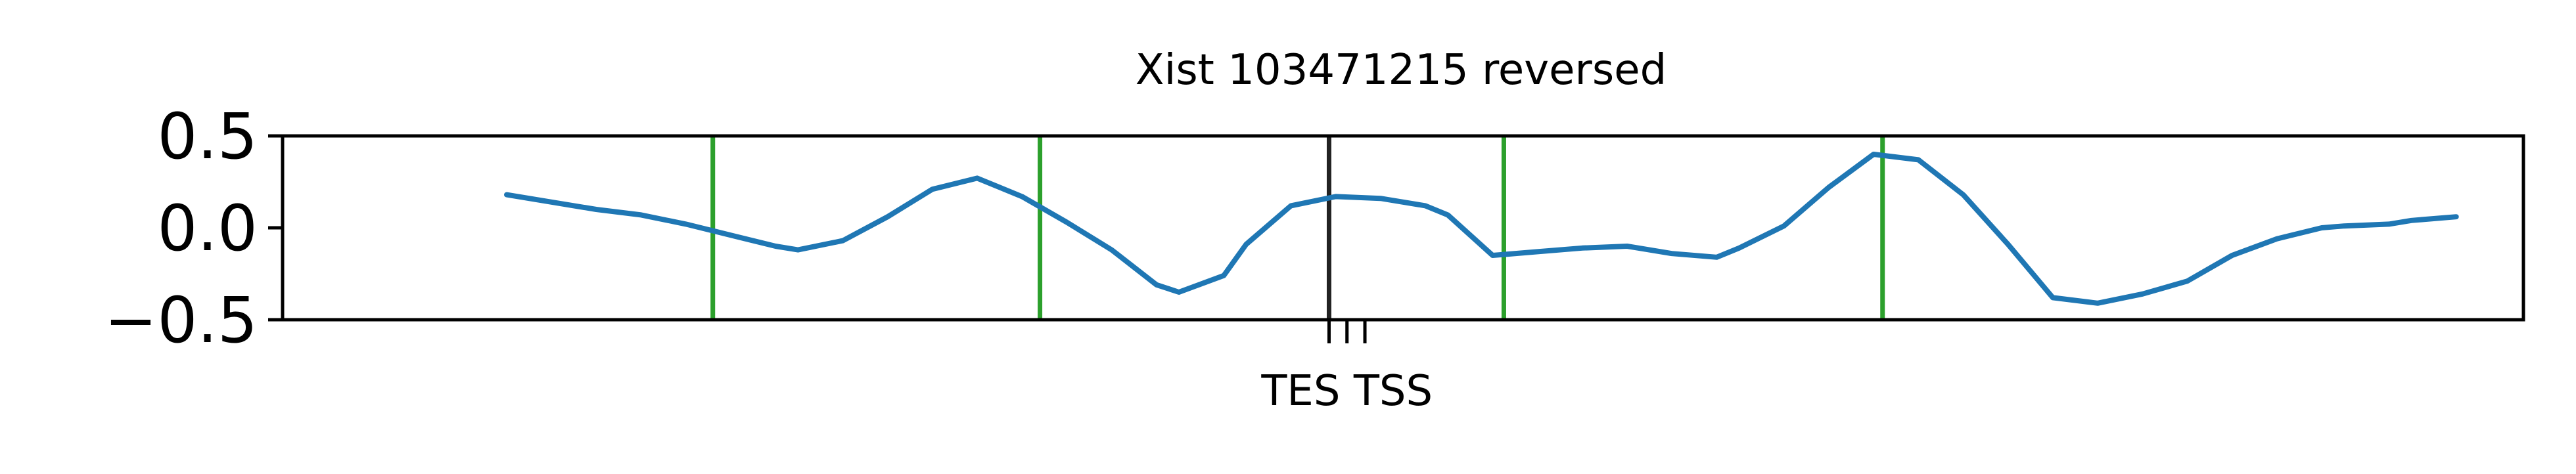 The width and height of the screenshot is (2576, 474). What do you see at coordinates (208, 136) in the screenshot?
I see `y-tick-label: 0.5` at bounding box center [208, 136].